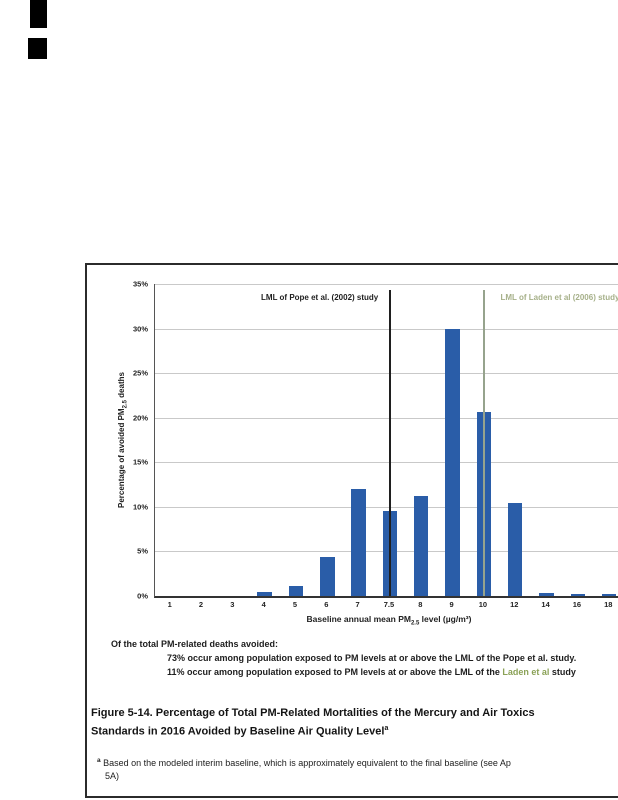 The height and width of the screenshot is (800, 618). Describe the element at coordinates (559, 297) in the screenshot. I see `lml-label: LML of Laden et al (2006) study` at that location.